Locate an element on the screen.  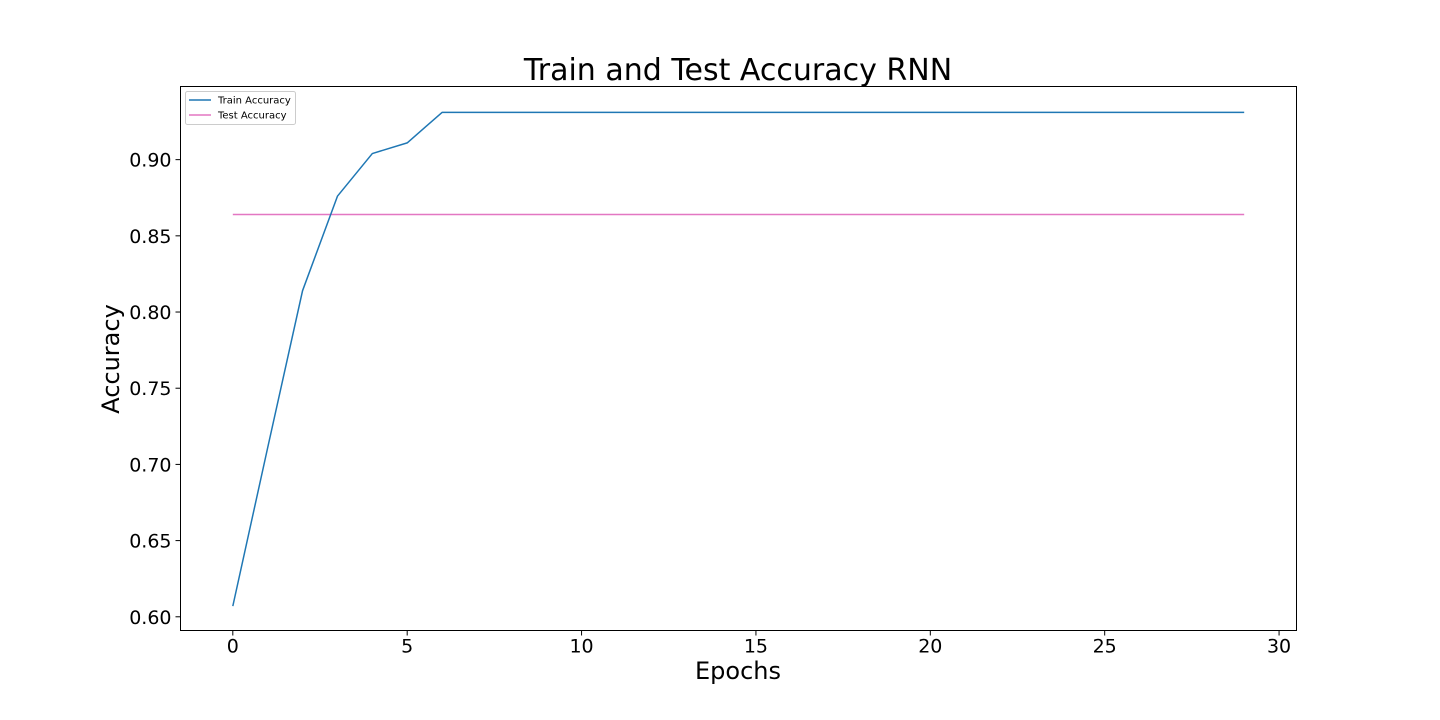
legend: Train Accuracy Test Accuracy is located at coordinates (240, 108).